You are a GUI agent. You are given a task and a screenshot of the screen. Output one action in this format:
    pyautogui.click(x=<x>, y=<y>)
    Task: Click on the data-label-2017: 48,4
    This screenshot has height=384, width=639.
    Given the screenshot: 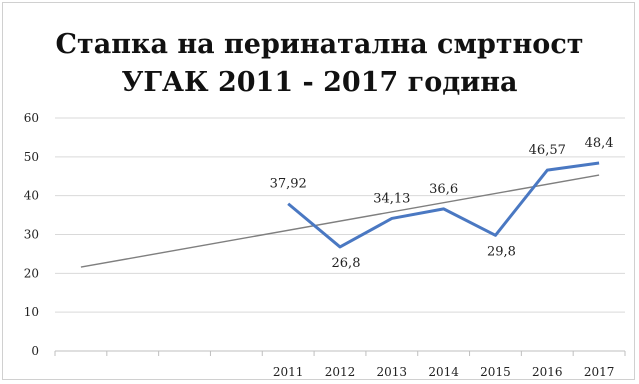 What is the action you would take?
    pyautogui.click(x=599, y=143)
    